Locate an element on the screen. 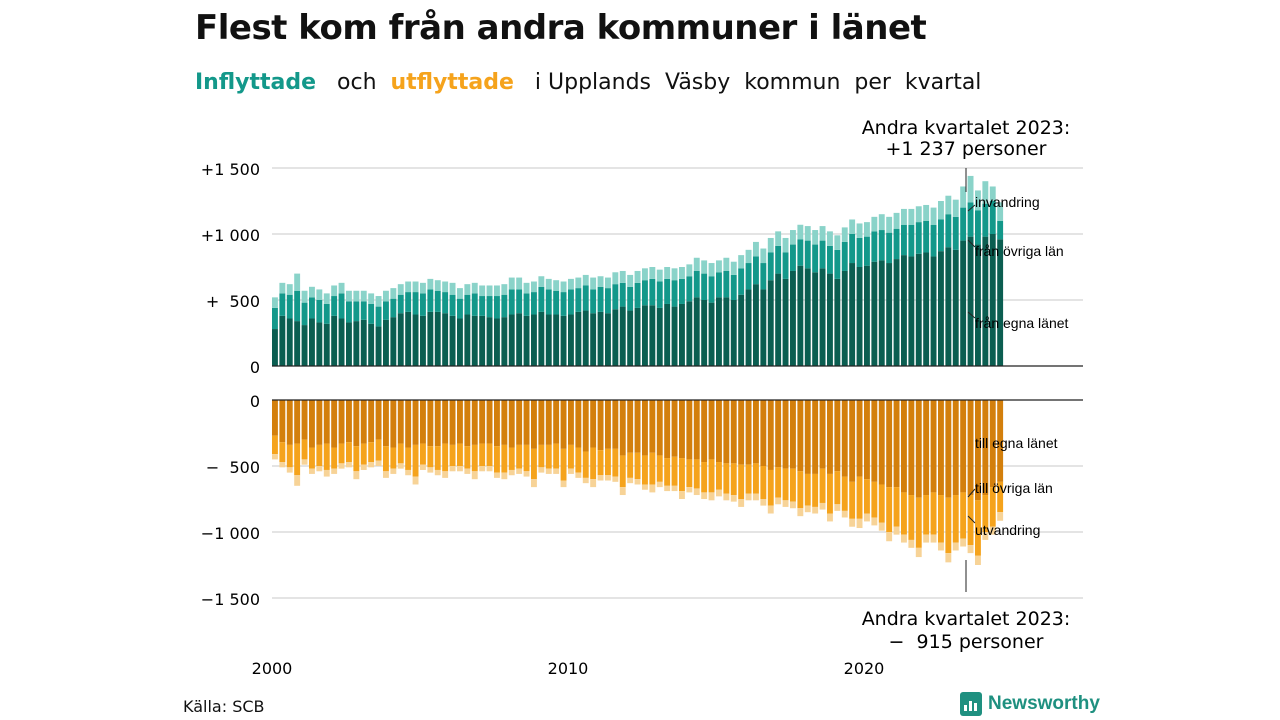 This screenshot has height=720, width=1280. leader-fran-egna-lanet is located at coordinates (971, 315).